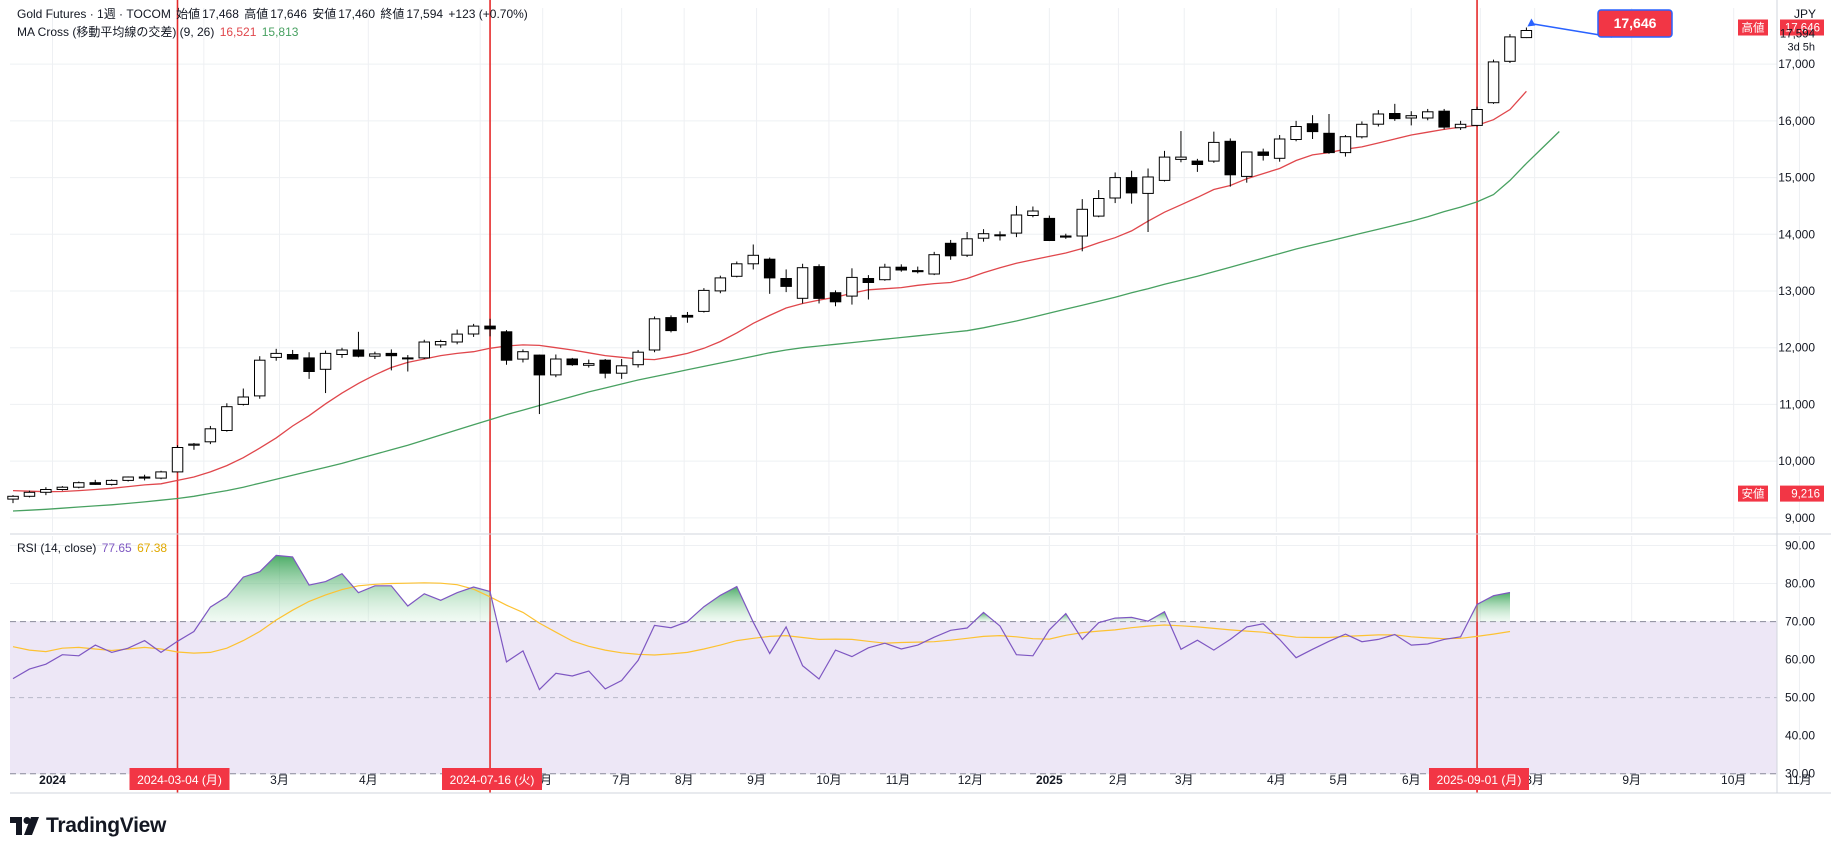  Describe the element at coordinates (1800, 698) in the screenshot. I see `rsi-tick-label: 50.00` at that location.